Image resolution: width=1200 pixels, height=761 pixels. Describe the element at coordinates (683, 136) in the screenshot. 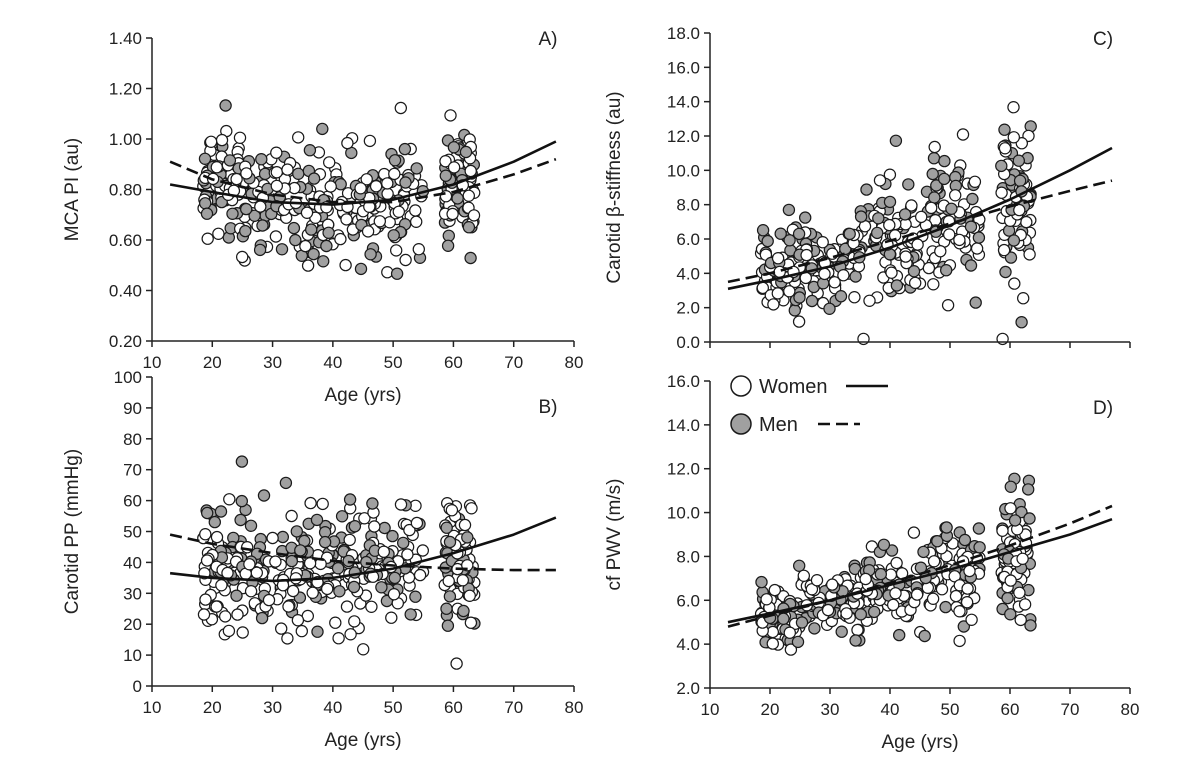

I see `y-tick-label: 12.0` at that location.